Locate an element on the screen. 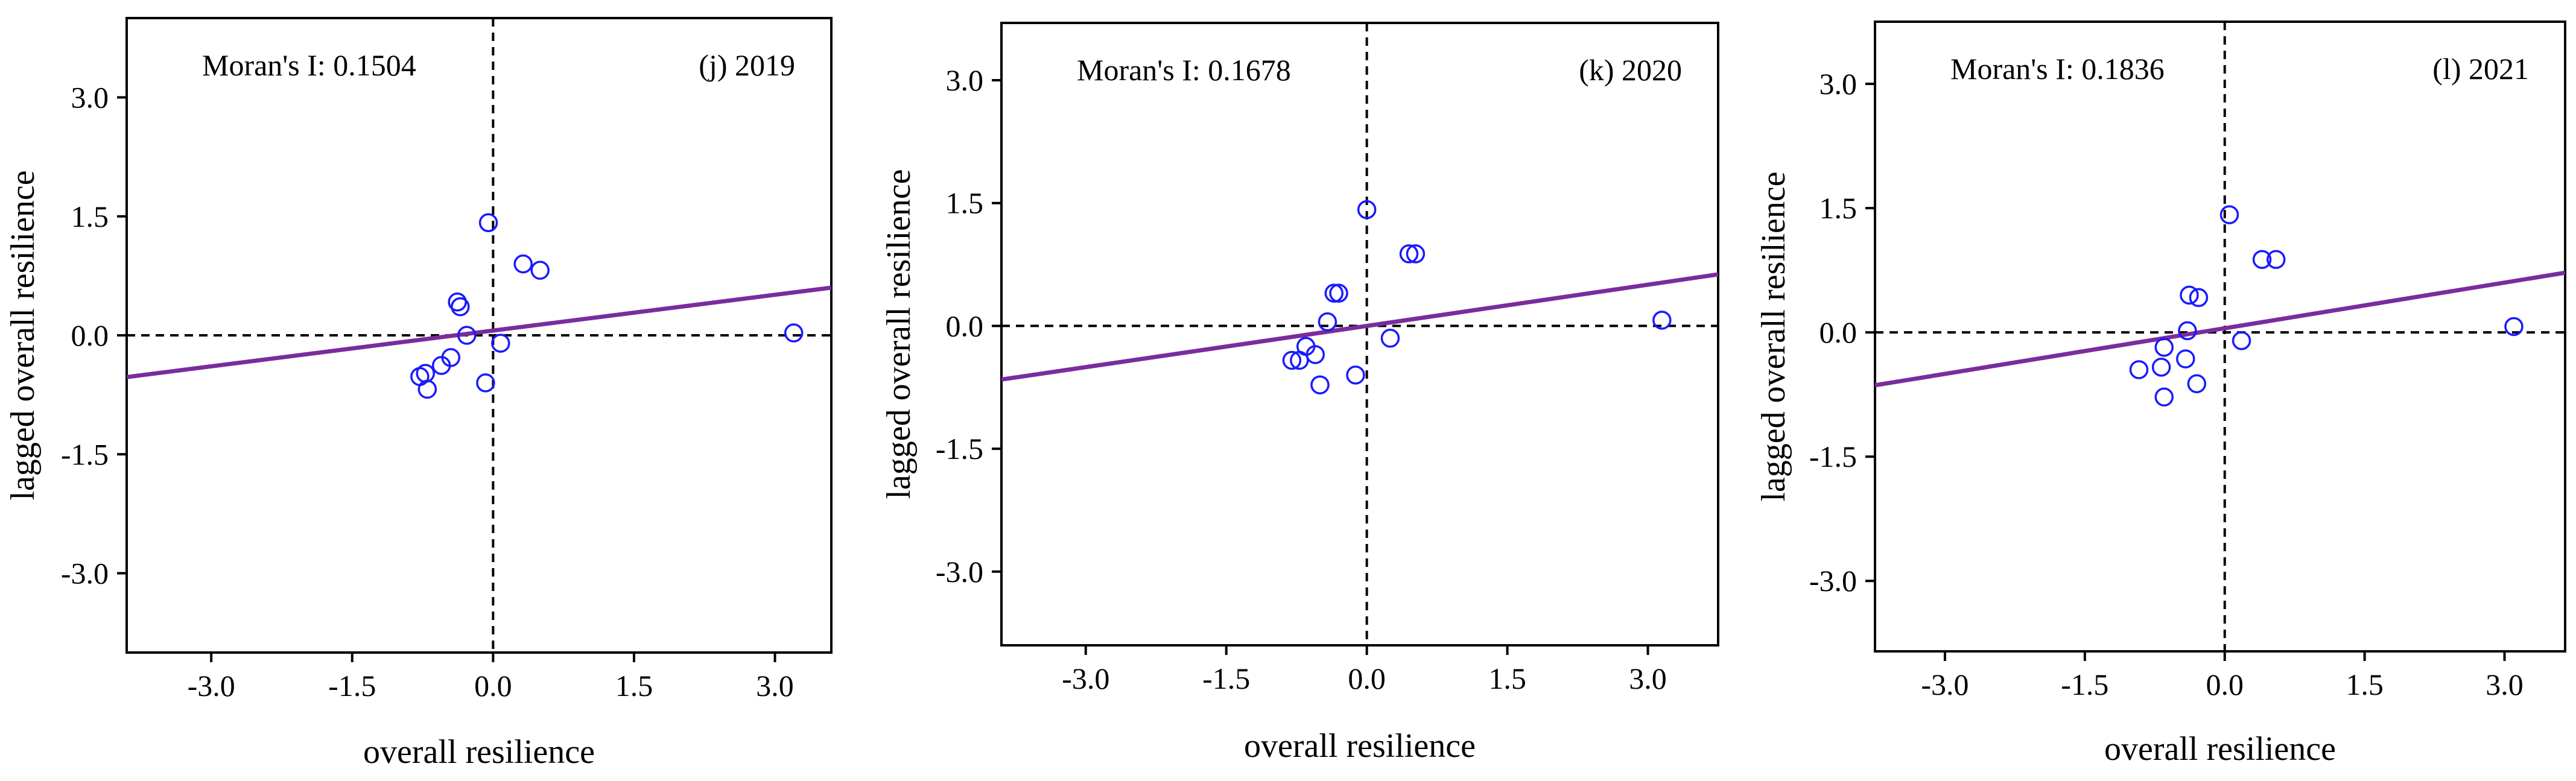  moran-index-label: Moran's I: 0.1504 is located at coordinates (309, 65).